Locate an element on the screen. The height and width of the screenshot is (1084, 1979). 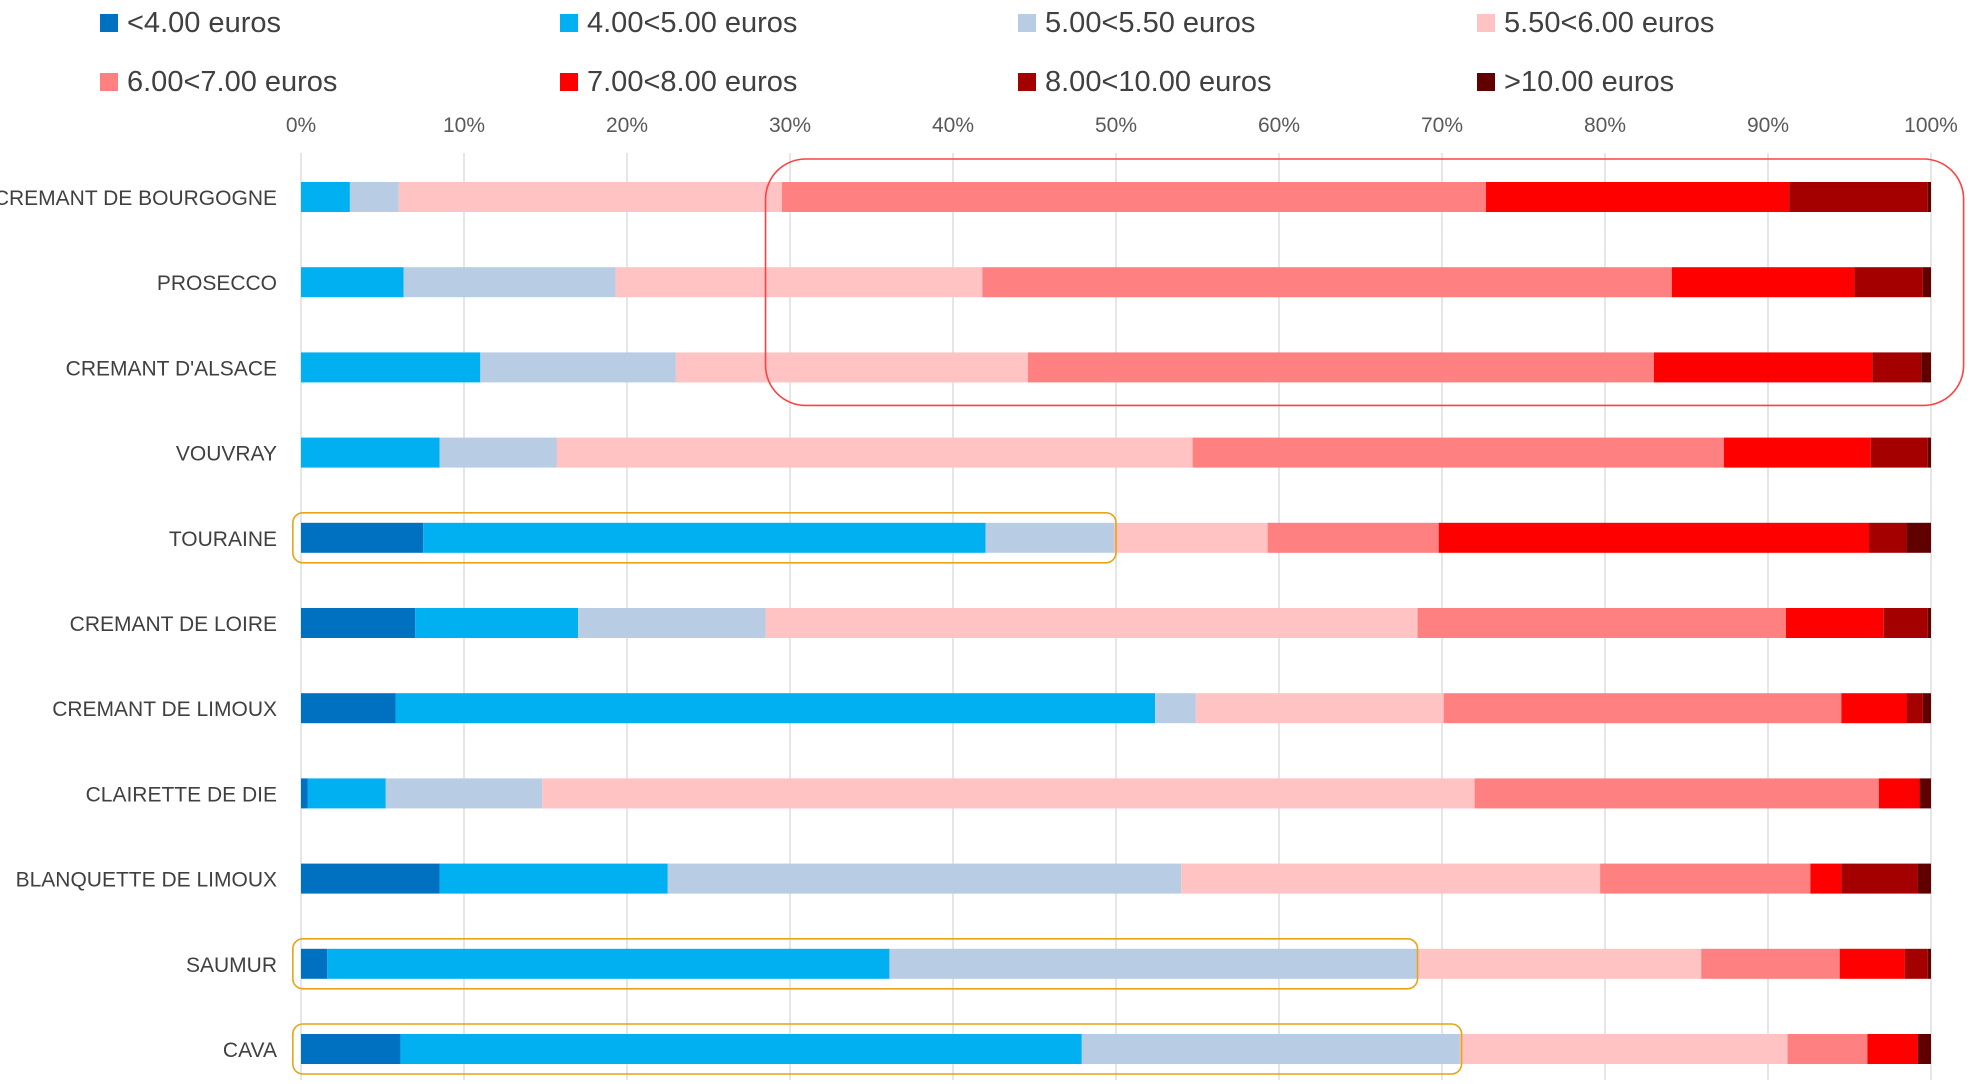
category-label: PROSECCO is located at coordinates (217, 283).